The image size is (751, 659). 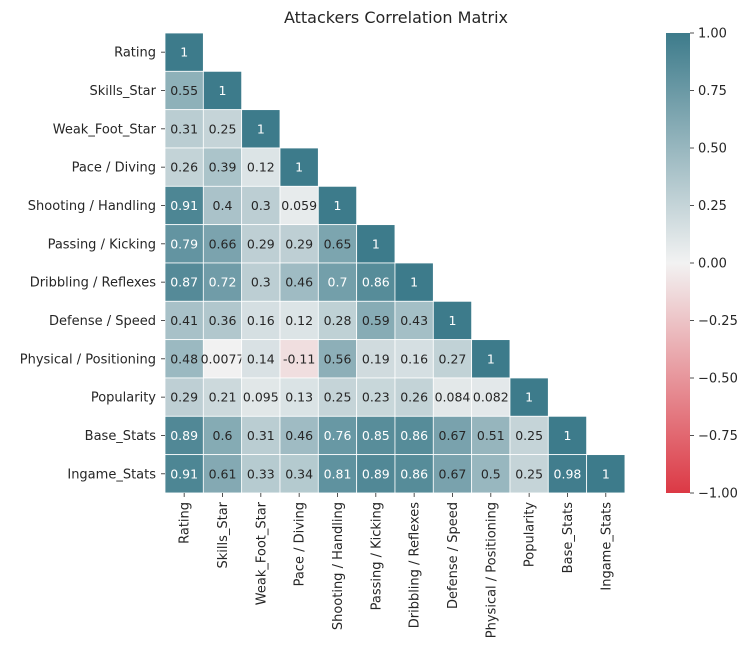 I want to click on column-label: Physical / Positioning, so click(x=491, y=570).